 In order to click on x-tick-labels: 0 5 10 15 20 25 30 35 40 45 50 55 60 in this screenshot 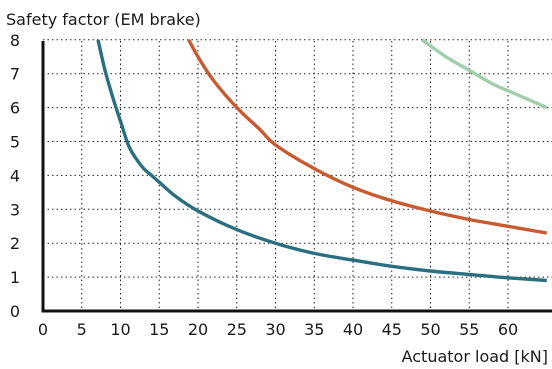, I will do `click(278, 329)`.